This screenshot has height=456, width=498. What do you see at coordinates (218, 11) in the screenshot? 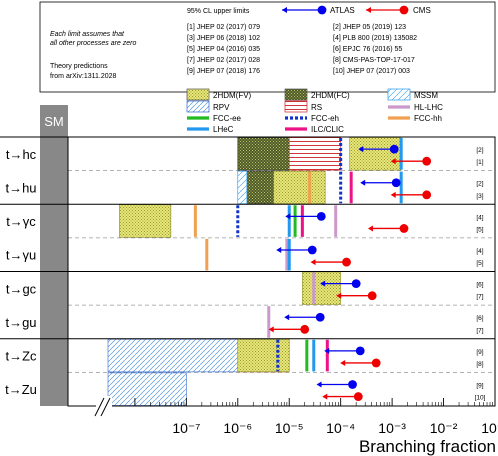
I see `upper-limits-label: 95% CL upper limits` at bounding box center [218, 11].